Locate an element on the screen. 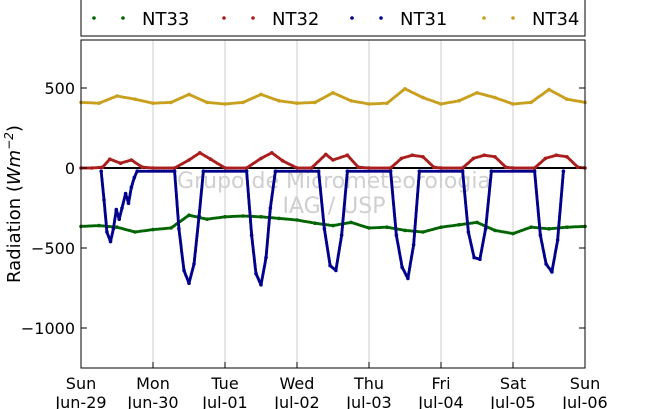 The image size is (650, 409). legend-item-nt32: NT32 is located at coordinates (270, 19).